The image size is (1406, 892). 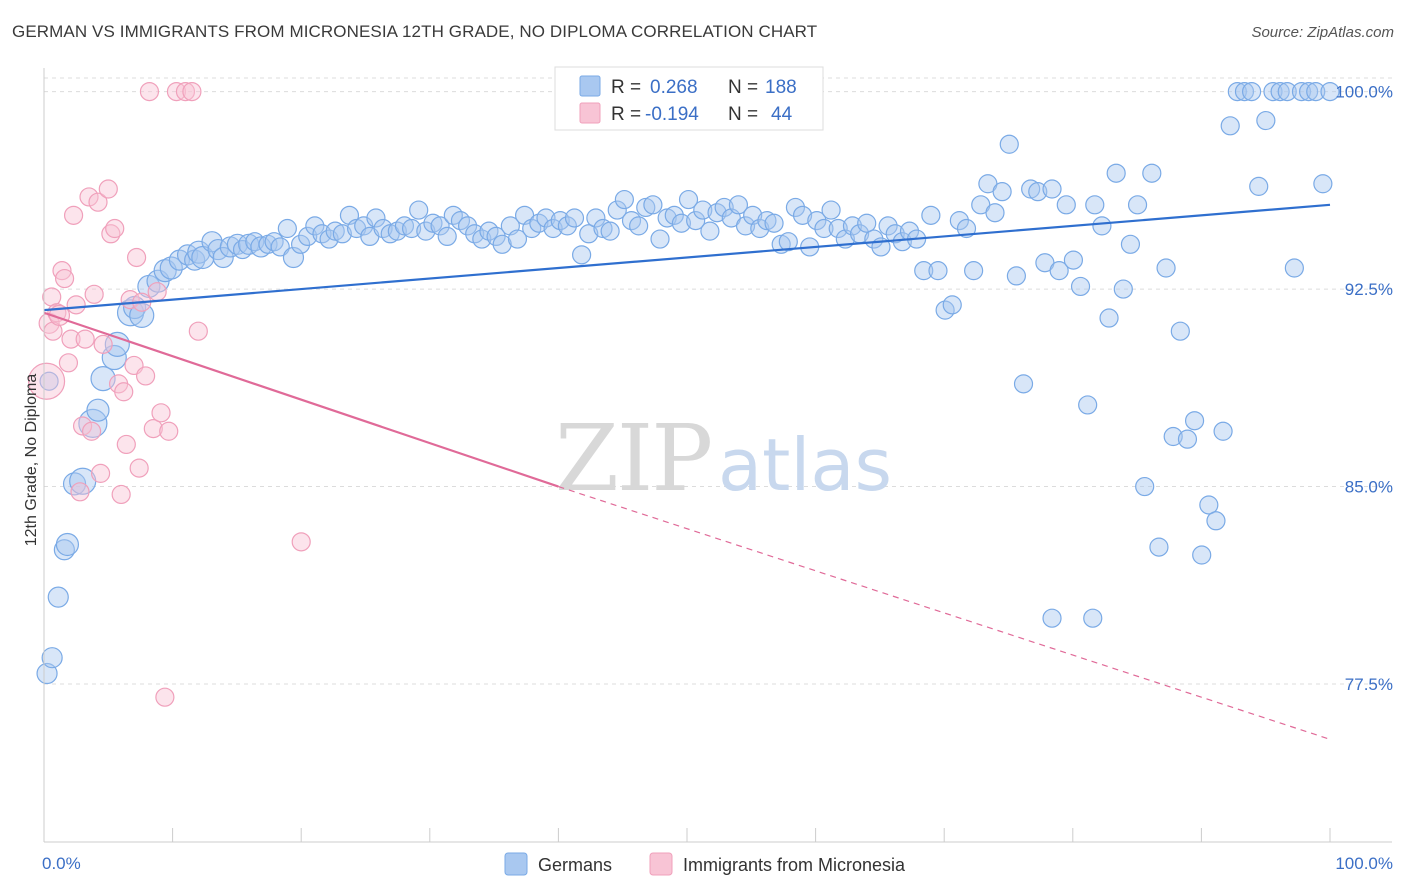 What do you see at coordinates (1369, 684) in the screenshot?
I see `y-tick-label: 77.5%` at bounding box center [1369, 684].